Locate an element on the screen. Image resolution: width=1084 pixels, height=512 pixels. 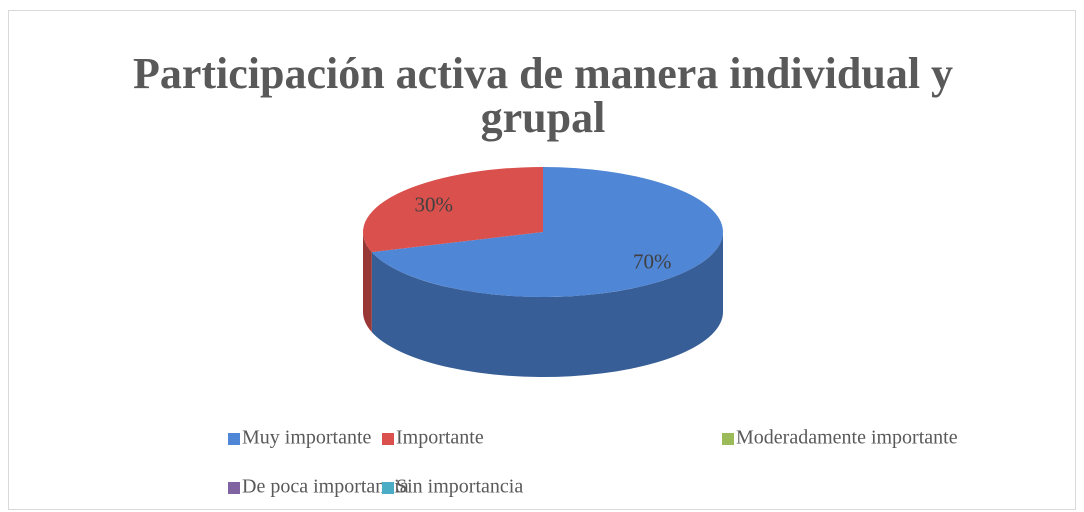
legend-label: Importante is located at coordinates (440, 438).